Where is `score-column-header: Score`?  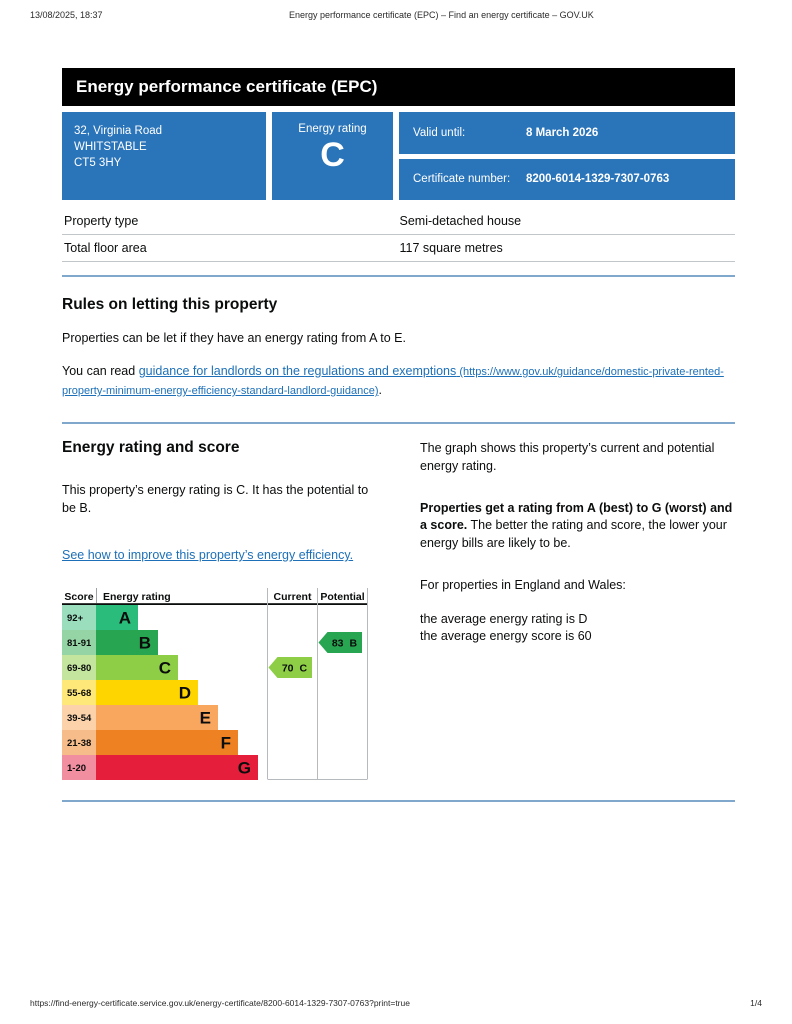 score-column-header: Score is located at coordinates (78, 597).